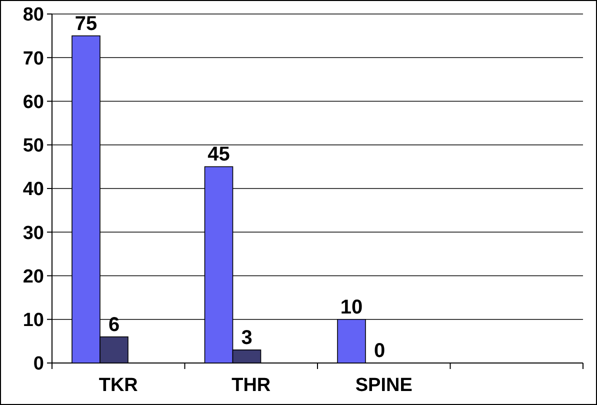  Describe the element at coordinates (380, 351) in the screenshot. I see `data-label: 0` at that location.